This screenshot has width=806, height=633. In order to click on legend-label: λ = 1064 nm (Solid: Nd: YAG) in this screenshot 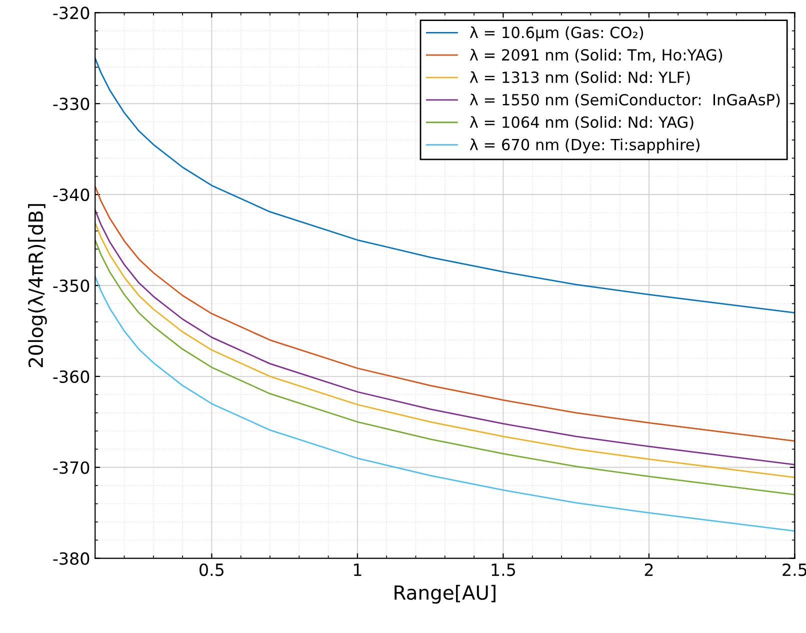, I will do `click(582, 123)`.